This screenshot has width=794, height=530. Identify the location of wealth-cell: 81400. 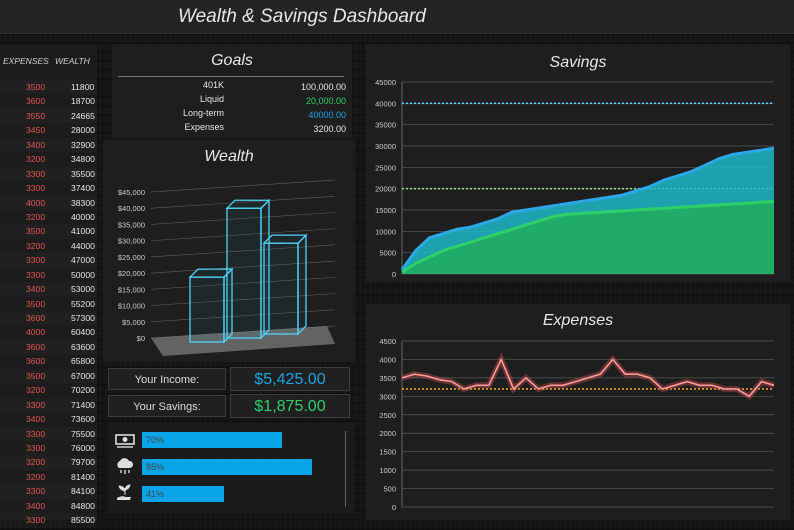
(83, 476).